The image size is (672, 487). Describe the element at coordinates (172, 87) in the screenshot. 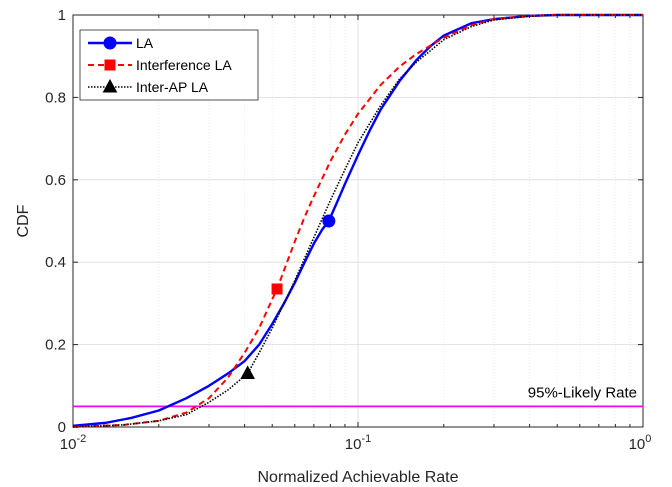

I see `legend-label: Inter-AP LA` at that location.